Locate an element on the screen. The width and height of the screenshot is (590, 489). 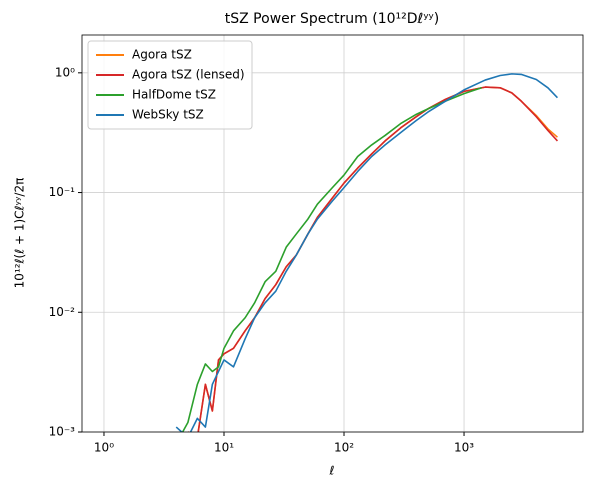
legend-label: Agora tSZ (lensed) is located at coordinates (188, 75).